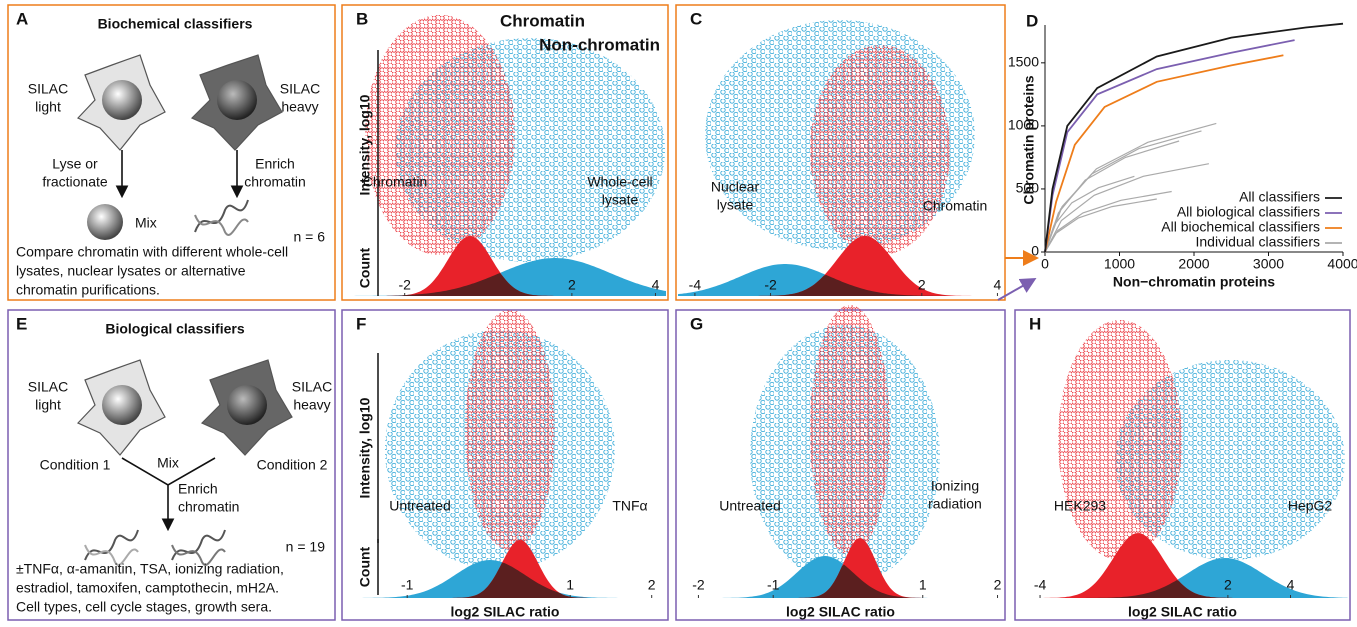 This screenshot has height=627, width=1357. Describe the element at coordinates (619, 182) in the screenshot. I see `label: Whole-cell` at that location.